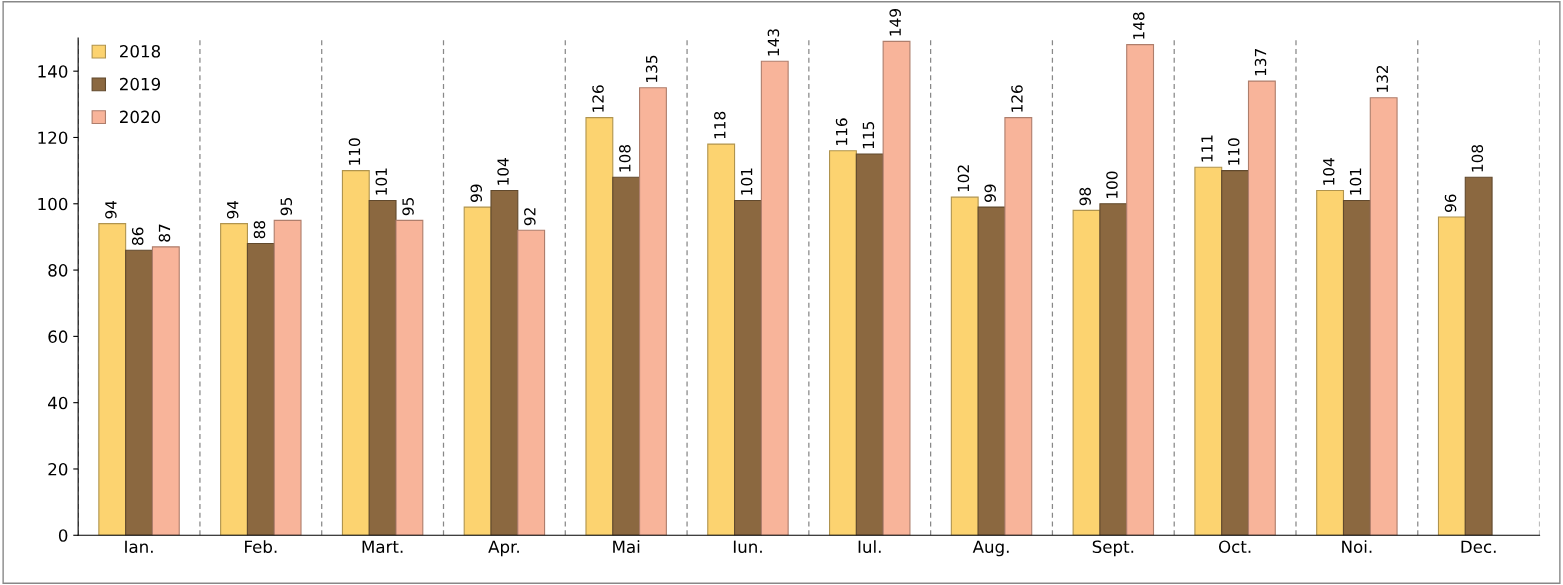 The image size is (1563, 585). What do you see at coordinates (895, 22) in the screenshot?
I see `data-label: 149` at bounding box center [895, 22].